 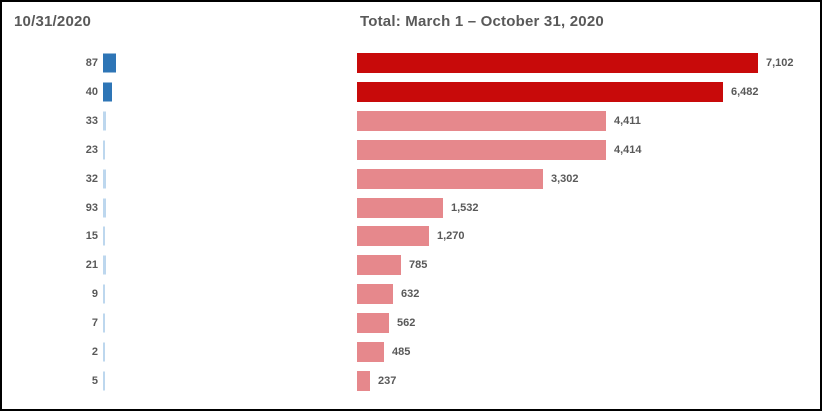 I want to click on chart-row: 32 3,302, so click(x=411, y=178).